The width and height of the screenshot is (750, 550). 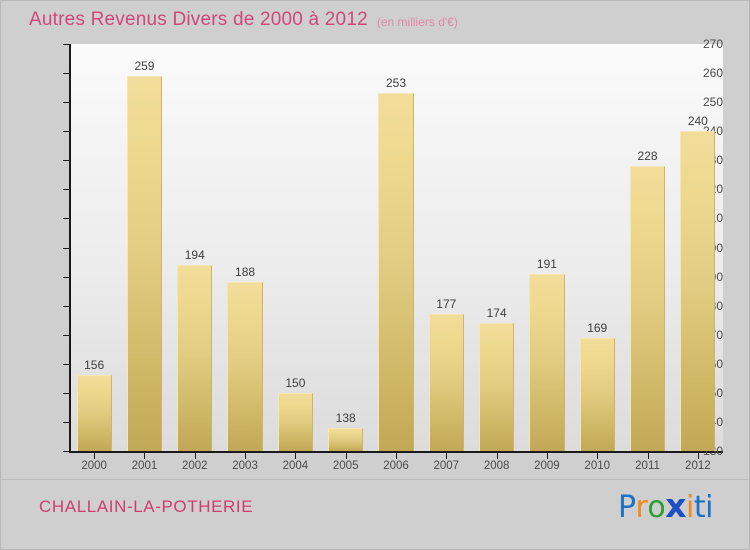 I want to click on bar-2005, so click(x=346, y=439).